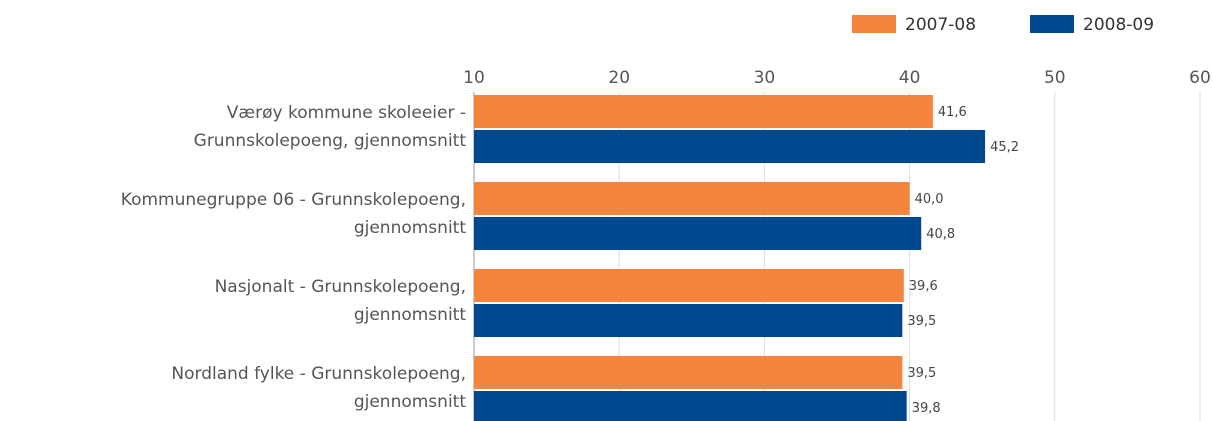 The height and width of the screenshot is (421, 1213). Describe the element at coordinates (940, 25) in the screenshot. I see `legend-label: 2007-08` at that location.